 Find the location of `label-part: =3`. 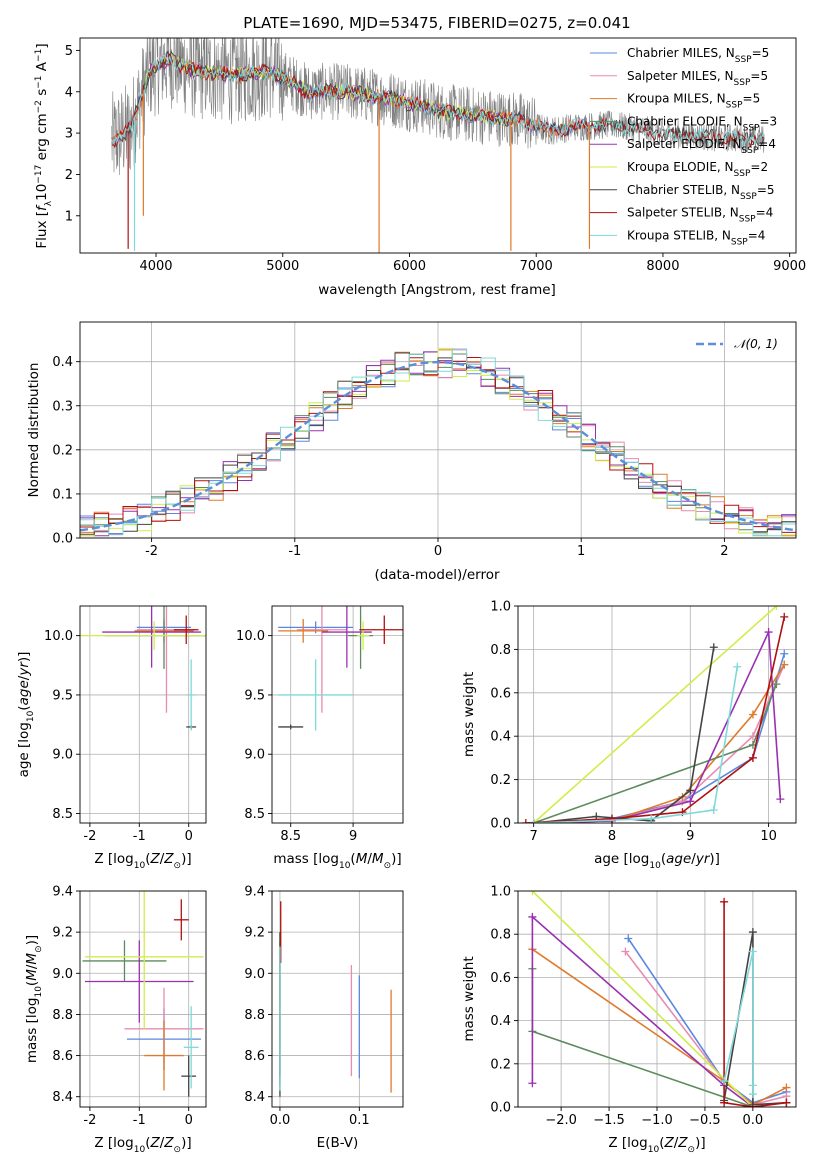

label-part: =3 is located at coordinates (768, 121).